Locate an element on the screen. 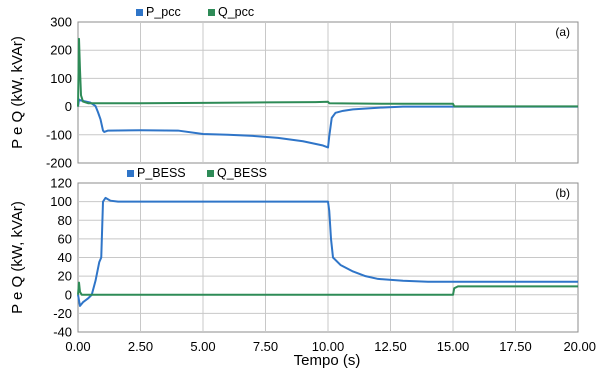 The image size is (600, 371). x-axis-label: Tempo (s) is located at coordinates (327, 360).